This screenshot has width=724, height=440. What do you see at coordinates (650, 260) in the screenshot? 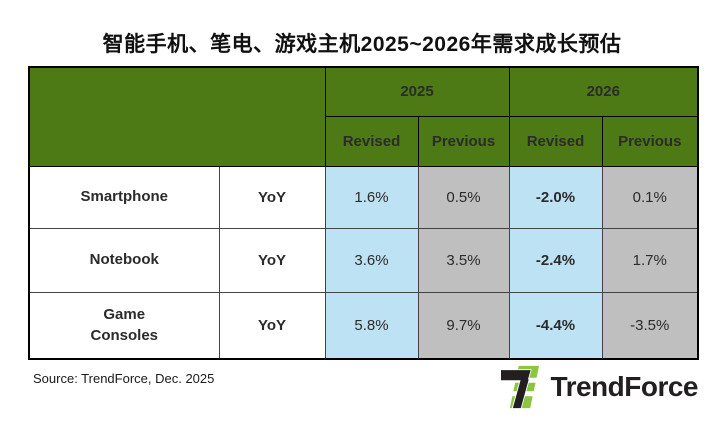
I see `value-2026-previous: 1.7%` at bounding box center [650, 260].